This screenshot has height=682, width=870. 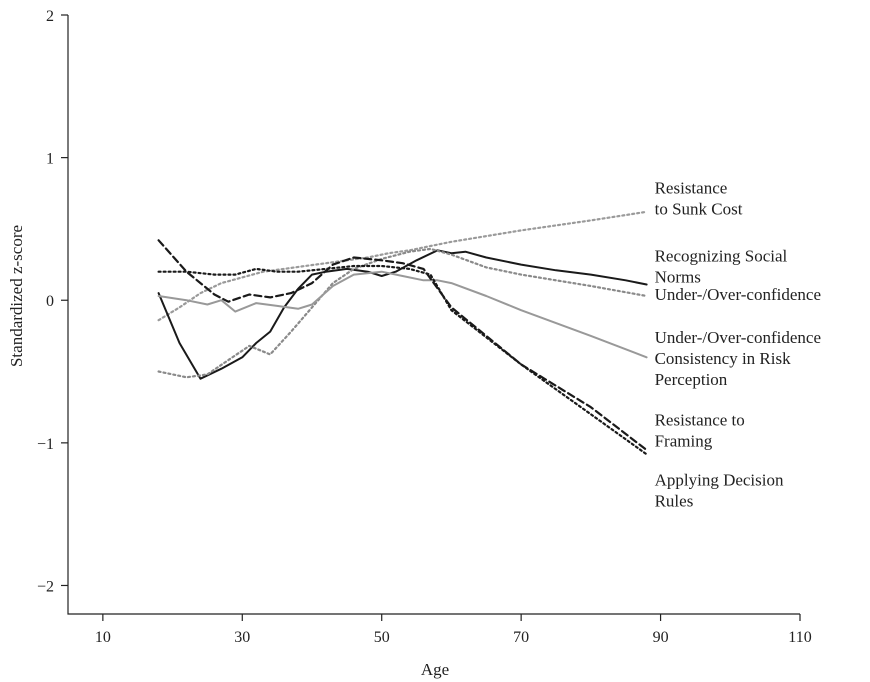 I want to click on x-axis-title: Age, so click(x=435, y=669).